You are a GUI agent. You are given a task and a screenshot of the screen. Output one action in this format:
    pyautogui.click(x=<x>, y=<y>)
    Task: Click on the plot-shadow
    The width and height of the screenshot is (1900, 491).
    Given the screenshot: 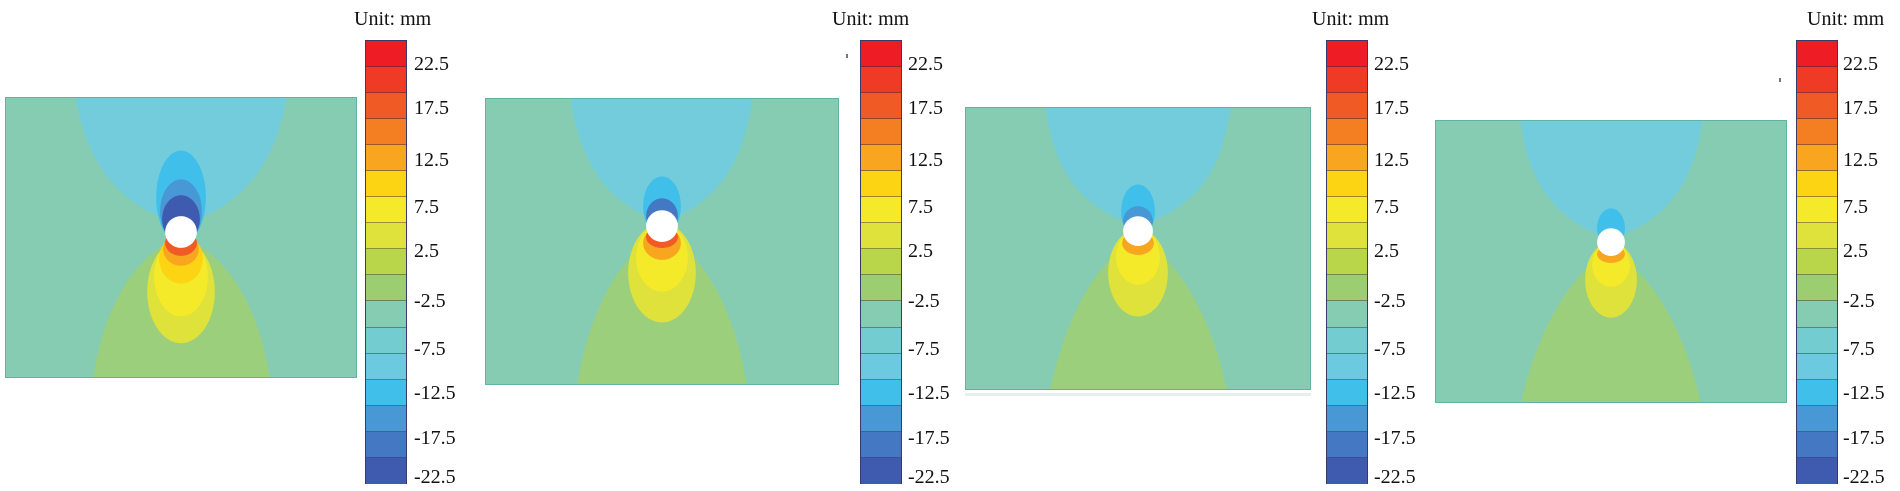 What is the action you would take?
    pyautogui.click(x=1138, y=394)
    